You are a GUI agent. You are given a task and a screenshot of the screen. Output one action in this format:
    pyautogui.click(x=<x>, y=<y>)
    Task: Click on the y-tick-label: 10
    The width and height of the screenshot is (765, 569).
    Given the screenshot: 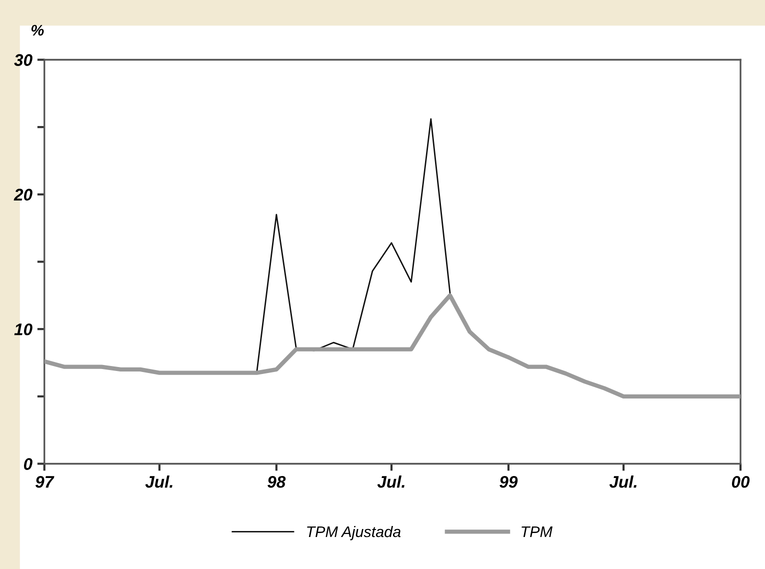 What is the action you would take?
    pyautogui.click(x=23, y=329)
    